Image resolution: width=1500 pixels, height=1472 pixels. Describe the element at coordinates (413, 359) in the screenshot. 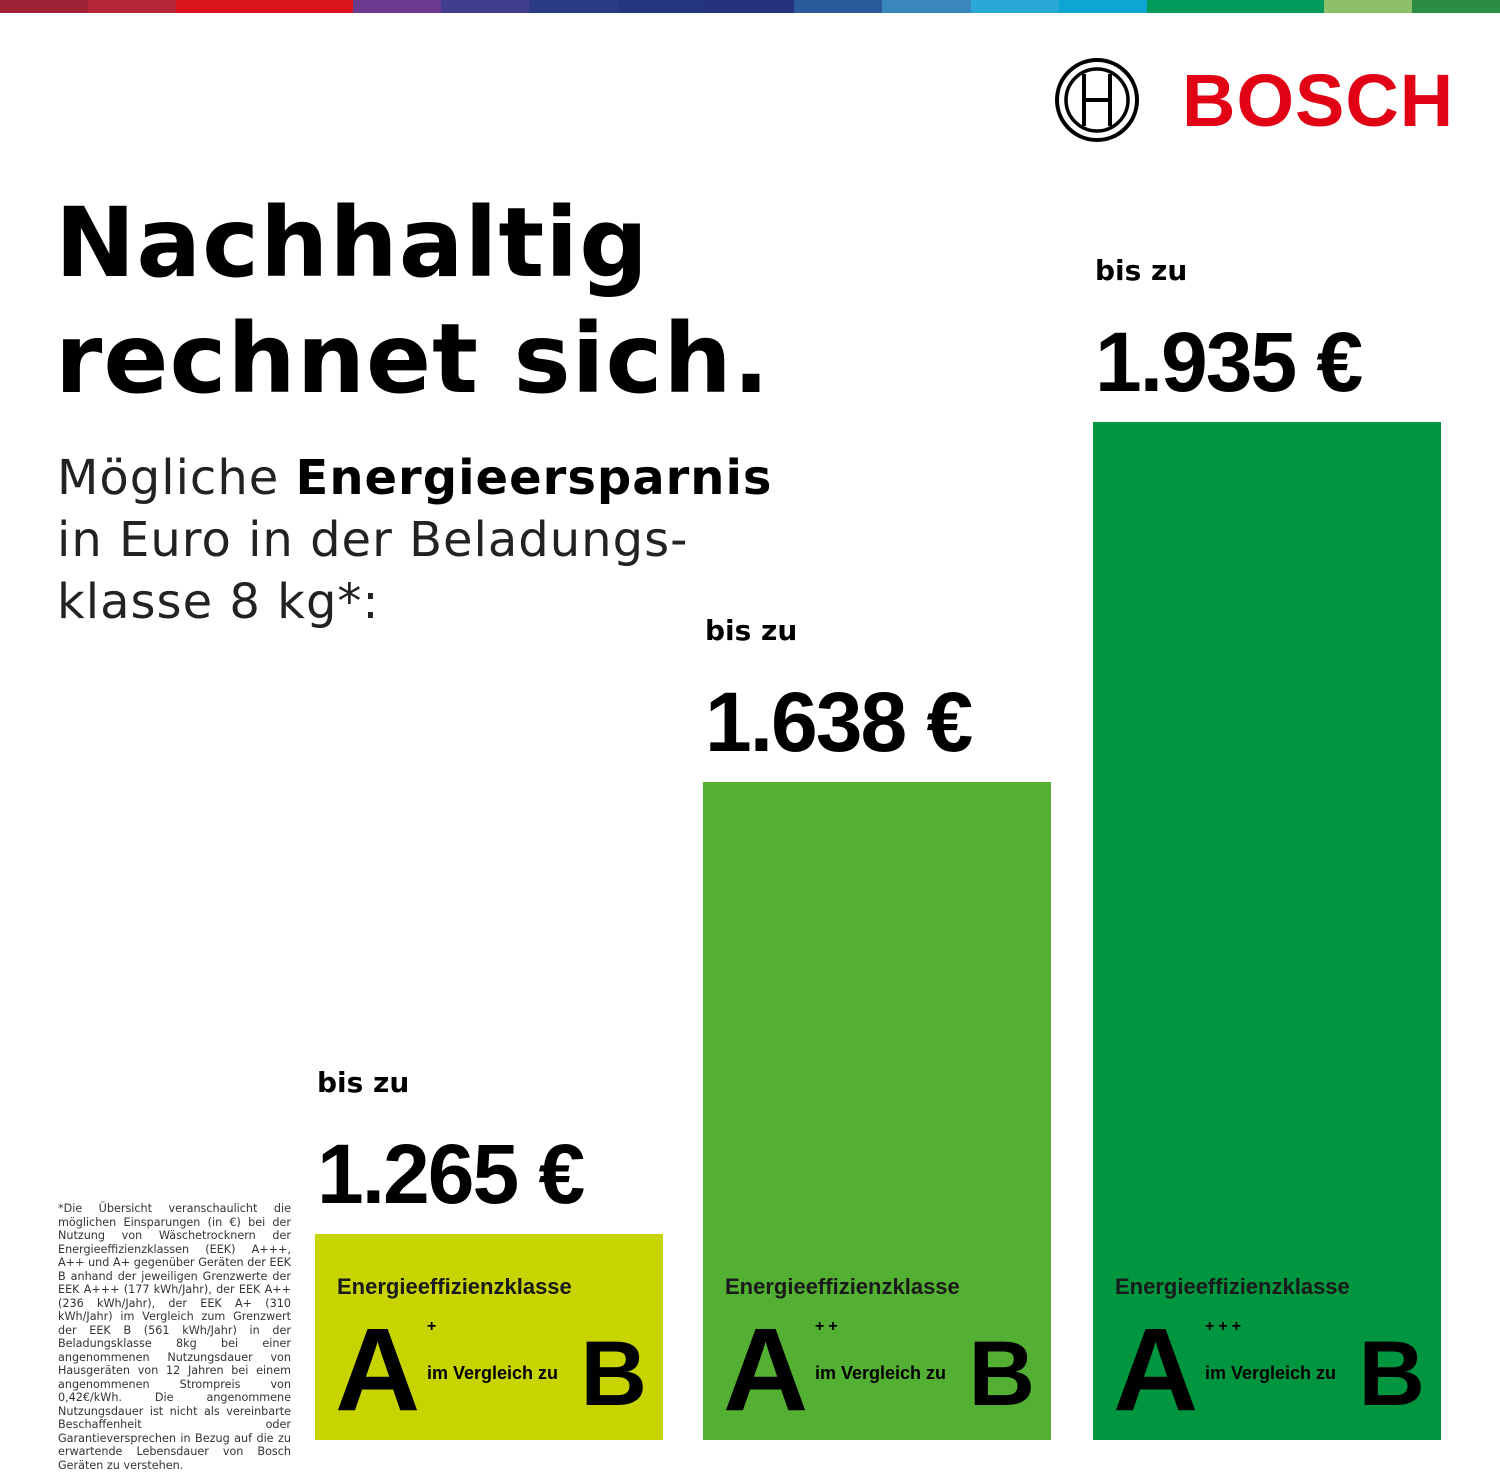

I see `title-line: rechnet sich.` at that location.